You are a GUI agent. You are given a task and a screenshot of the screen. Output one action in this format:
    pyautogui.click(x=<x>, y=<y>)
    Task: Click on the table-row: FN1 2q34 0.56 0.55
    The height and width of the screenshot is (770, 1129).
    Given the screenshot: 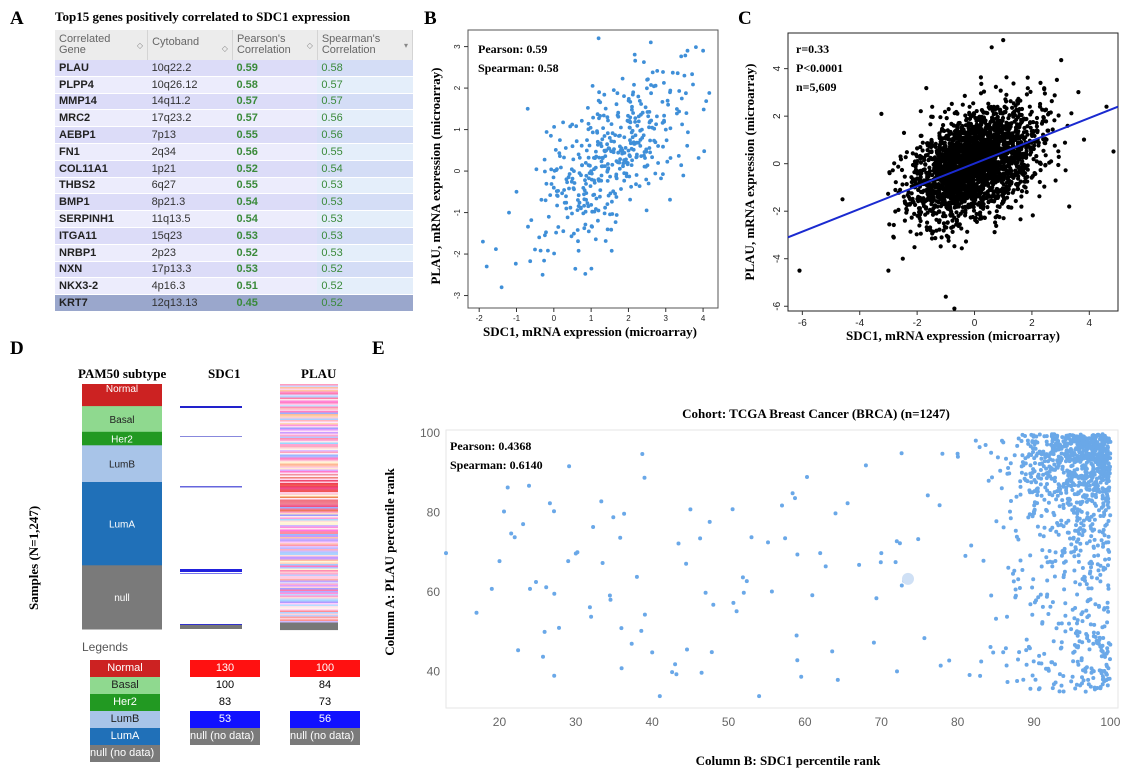 What is the action you would take?
    pyautogui.click(x=234, y=152)
    